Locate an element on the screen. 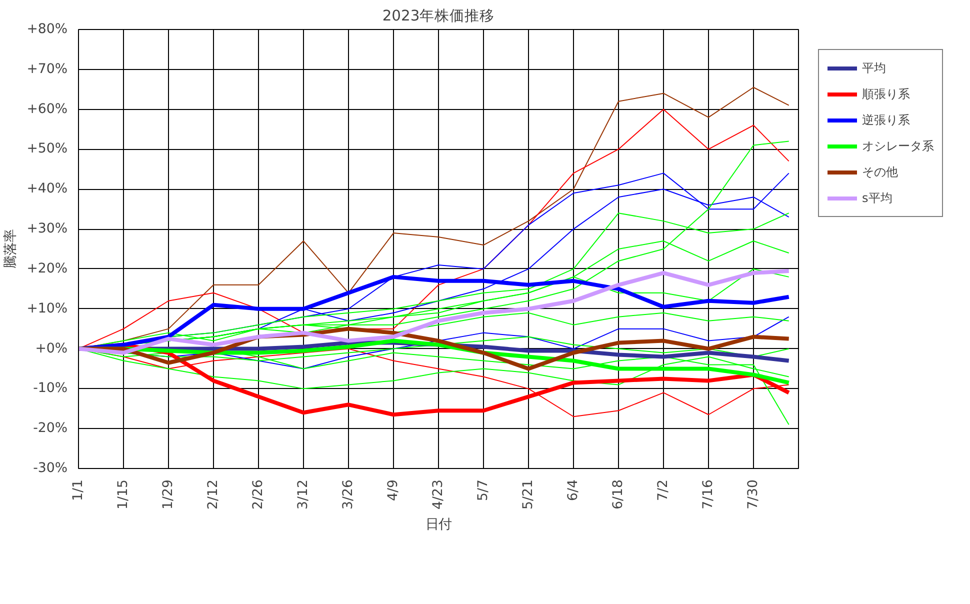 The width and height of the screenshot is (970, 604). x-tick-label: 5/21 is located at coordinates (528, 494).